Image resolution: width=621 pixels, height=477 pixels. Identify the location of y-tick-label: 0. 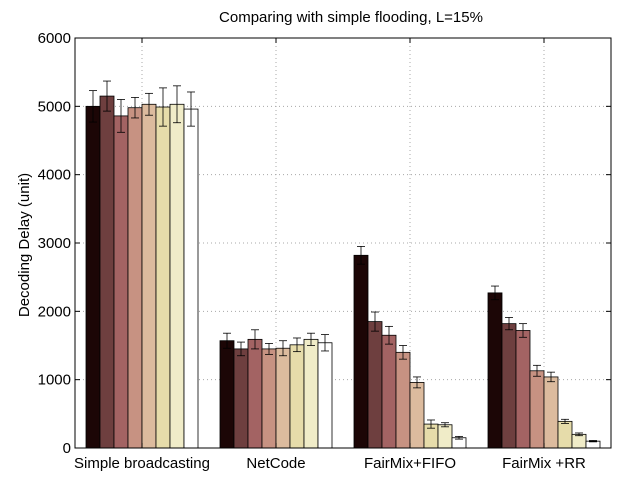
(67, 448).